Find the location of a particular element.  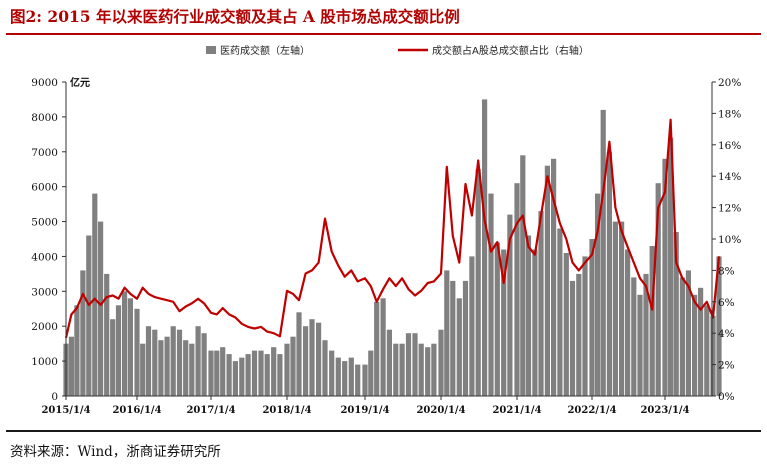

y-right-tick-label: 20% is located at coordinates (729, 83).